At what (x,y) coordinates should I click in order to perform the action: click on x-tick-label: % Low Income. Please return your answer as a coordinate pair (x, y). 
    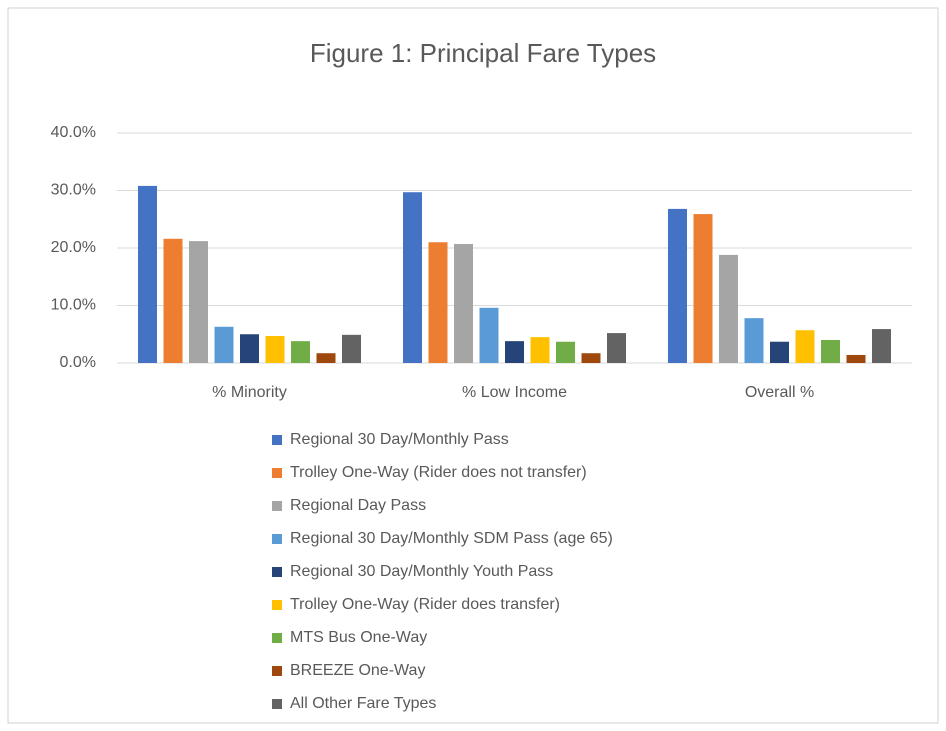
    Looking at the image, I should click on (514, 392).